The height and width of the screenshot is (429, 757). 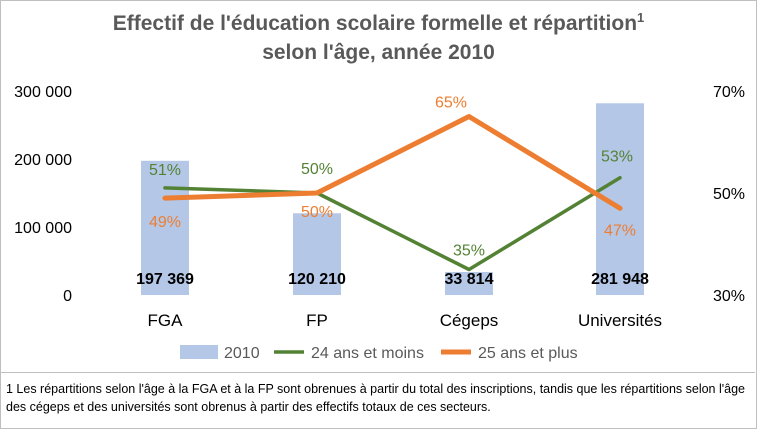 I want to click on title-footnote-mark: 1, so click(x=641, y=17).